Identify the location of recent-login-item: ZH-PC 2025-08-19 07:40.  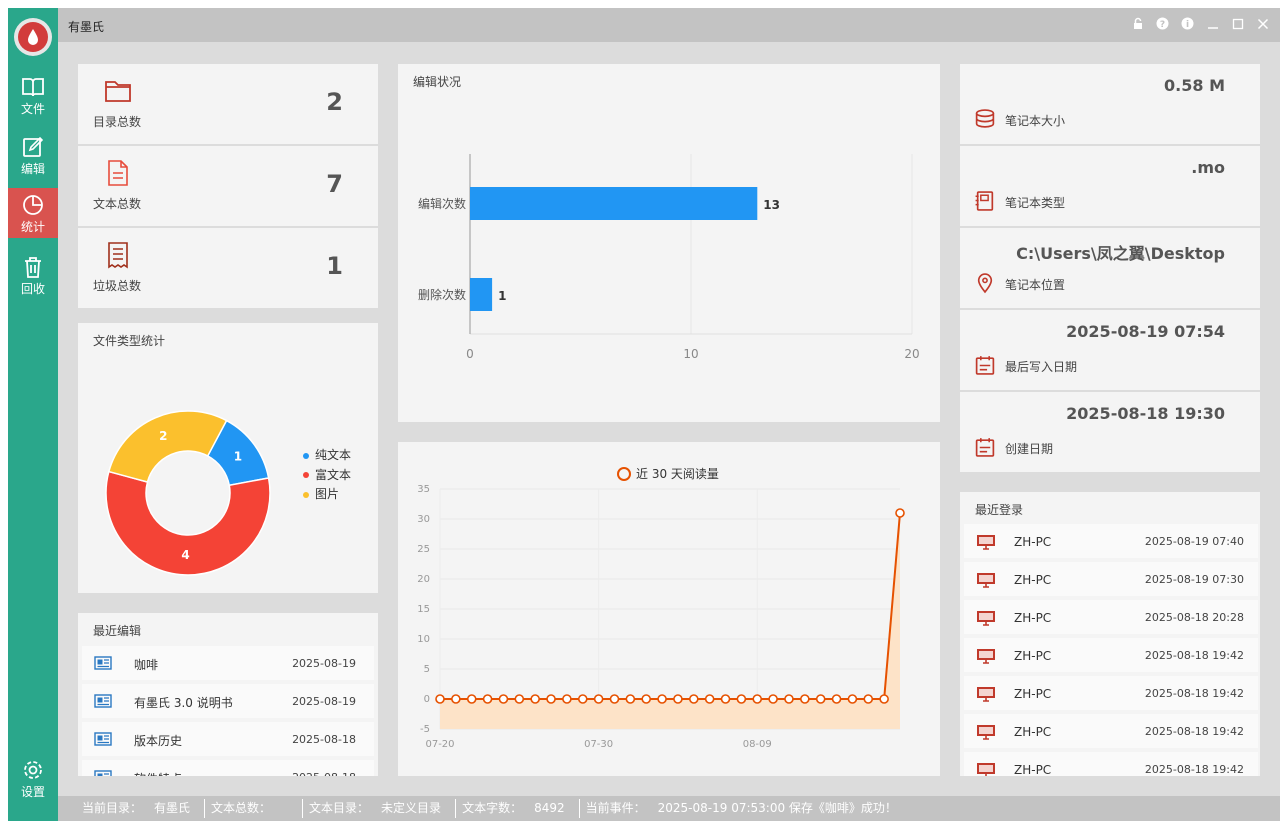
(1111, 541).